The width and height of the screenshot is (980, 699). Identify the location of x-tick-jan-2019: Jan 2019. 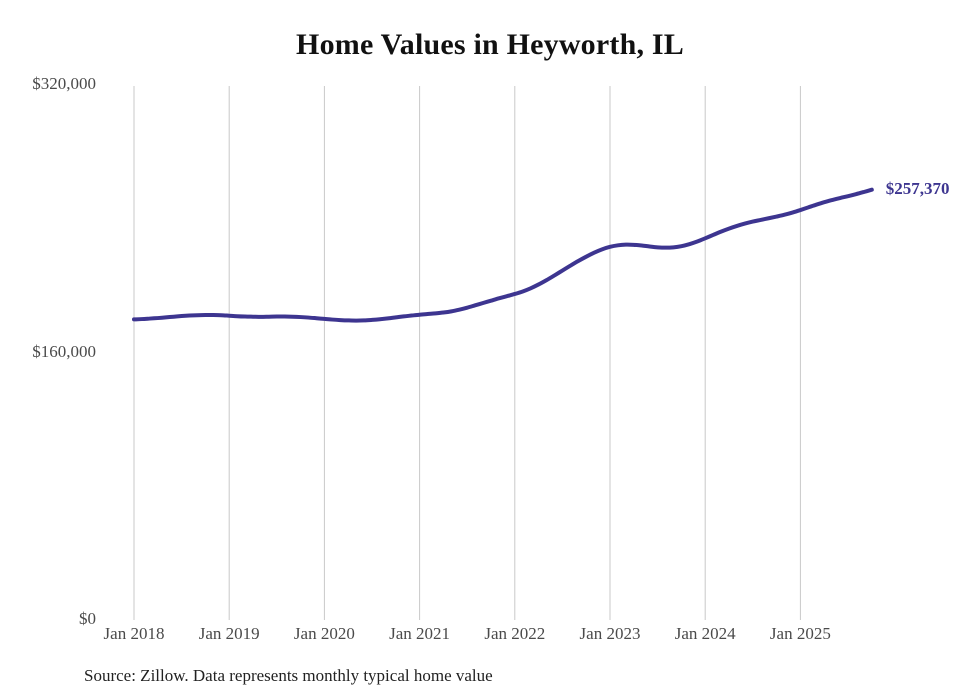
(229, 633).